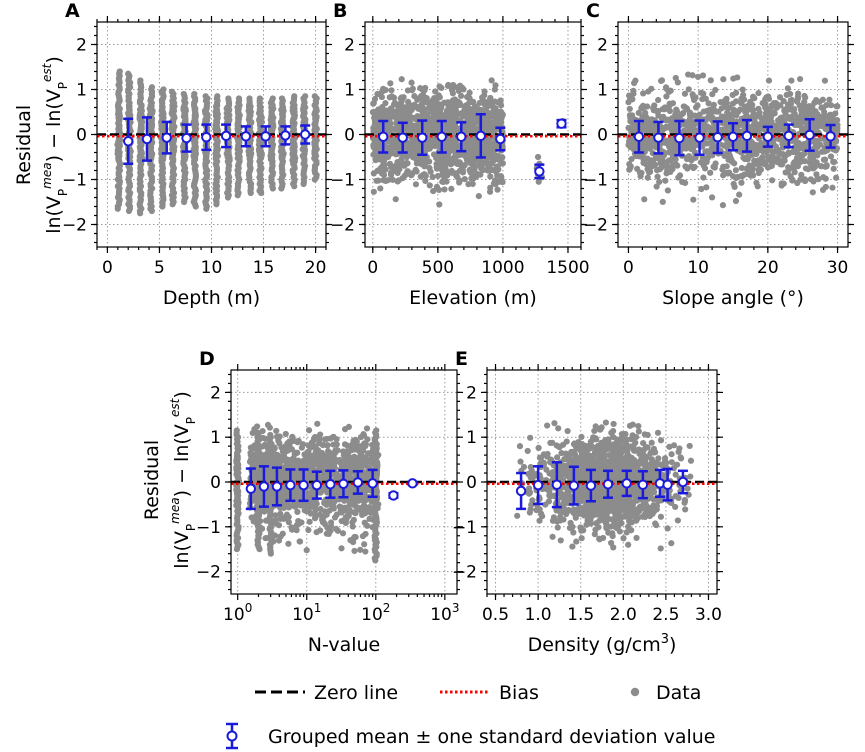  What do you see at coordinates (698, 268) in the screenshot?
I see `x-tick-label: 10` at bounding box center [698, 268].